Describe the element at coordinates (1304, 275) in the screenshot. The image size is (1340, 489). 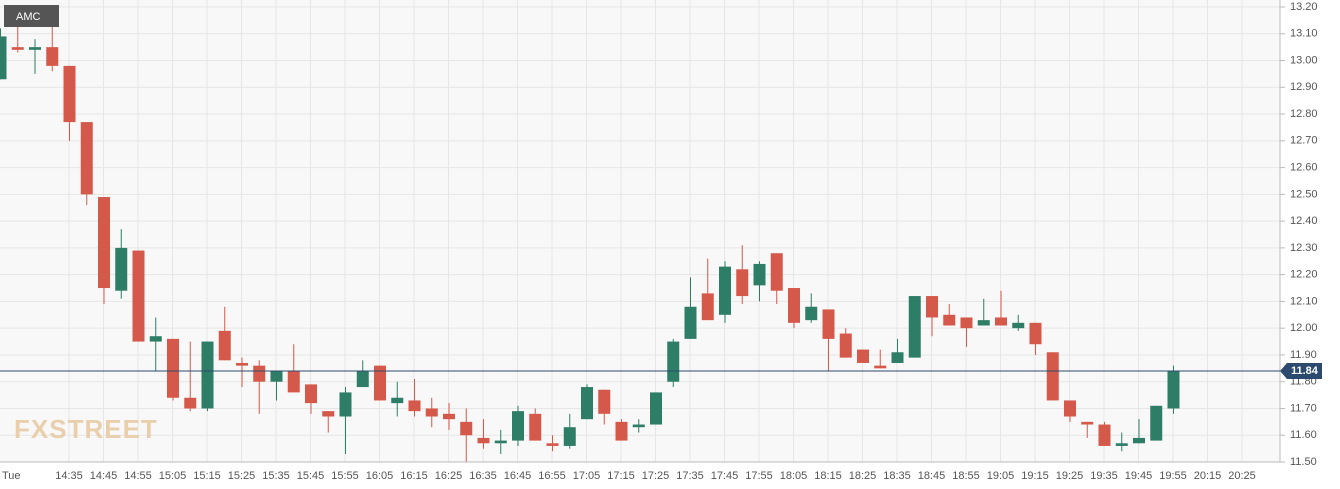
I see `y-tick-label: 12.20` at that location.